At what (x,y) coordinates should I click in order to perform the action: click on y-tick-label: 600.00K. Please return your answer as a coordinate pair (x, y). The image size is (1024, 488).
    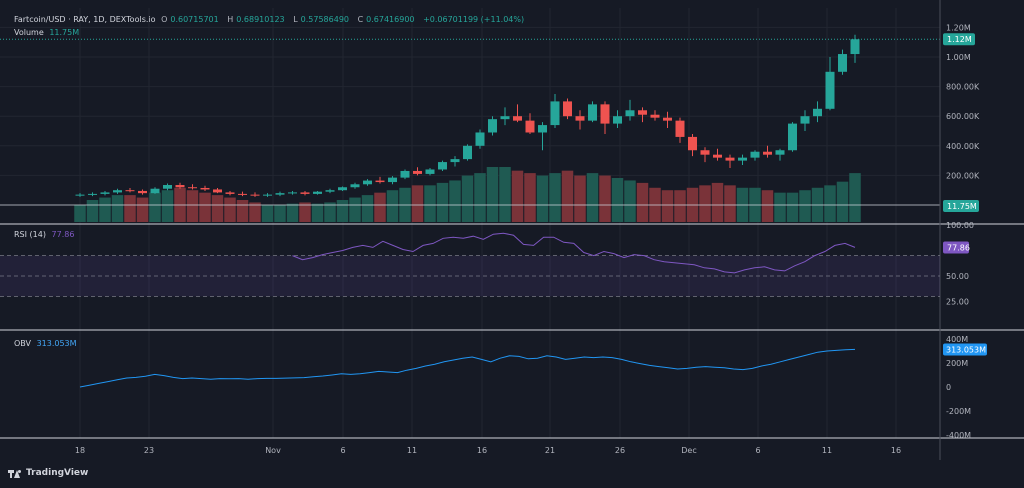
    Looking at the image, I should click on (963, 116).